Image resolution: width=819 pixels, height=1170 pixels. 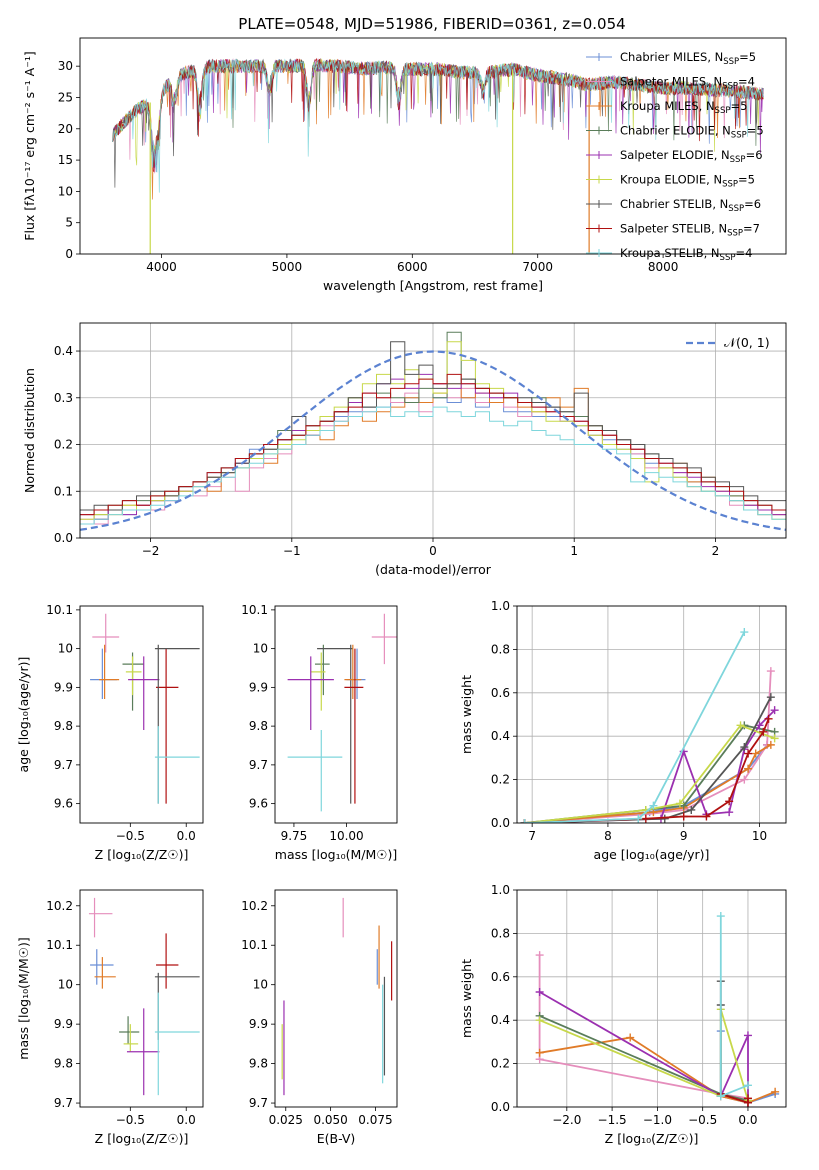 What do you see at coordinates (690, 230) in the screenshot?
I see `legend-label: Salpeter STELIB, NSSP=7` at bounding box center [690, 230].